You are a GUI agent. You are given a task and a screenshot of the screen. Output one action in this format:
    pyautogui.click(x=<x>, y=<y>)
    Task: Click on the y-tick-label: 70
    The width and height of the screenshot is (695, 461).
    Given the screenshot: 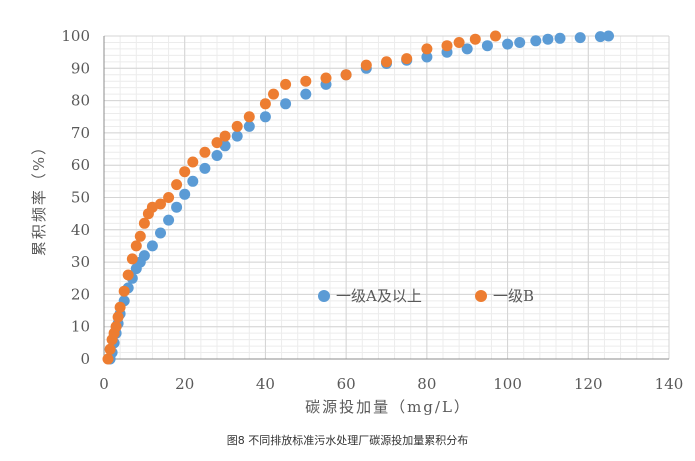 What is the action you would take?
    pyautogui.click(x=80, y=133)
    